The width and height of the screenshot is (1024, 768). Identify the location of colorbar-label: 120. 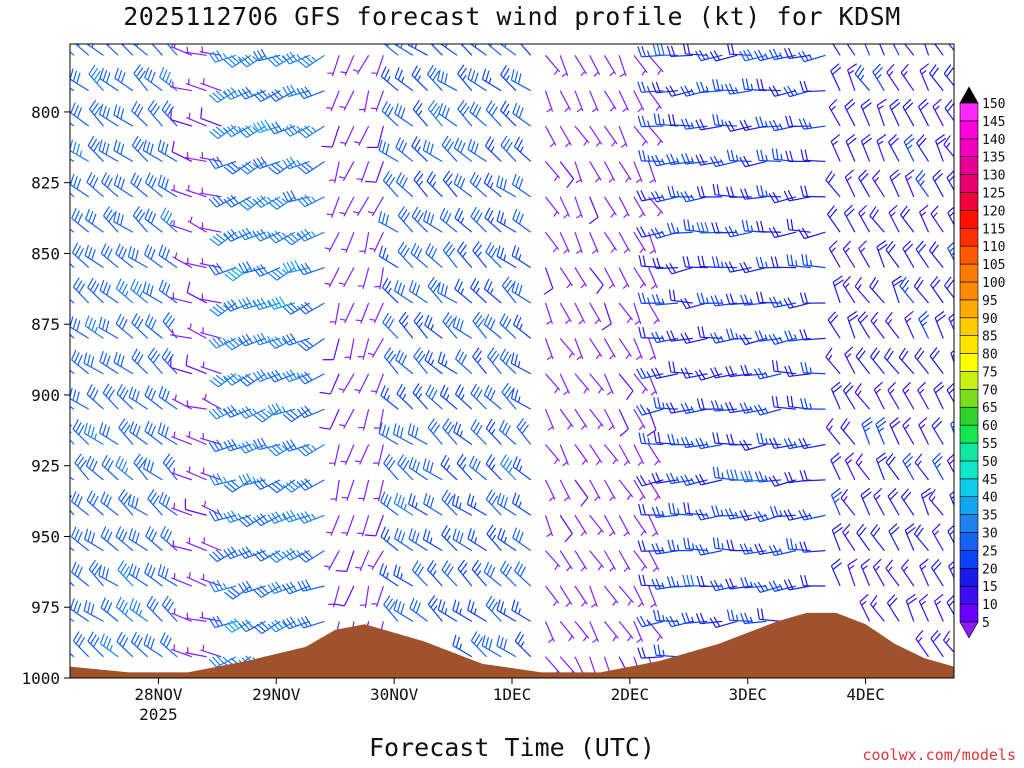
(993, 211).